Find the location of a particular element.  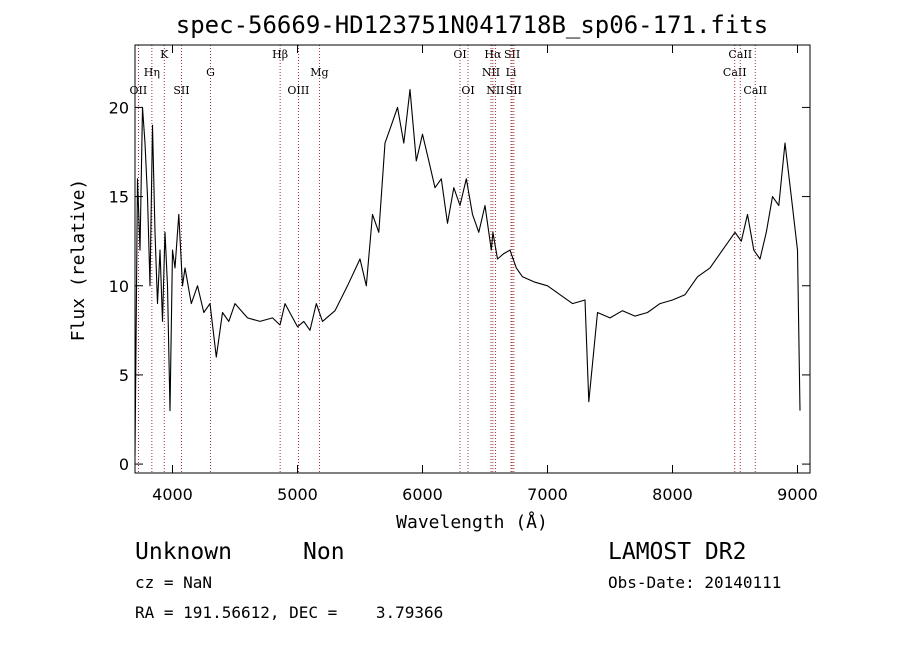

y-tick-label-2: 10 is located at coordinates (119, 286).